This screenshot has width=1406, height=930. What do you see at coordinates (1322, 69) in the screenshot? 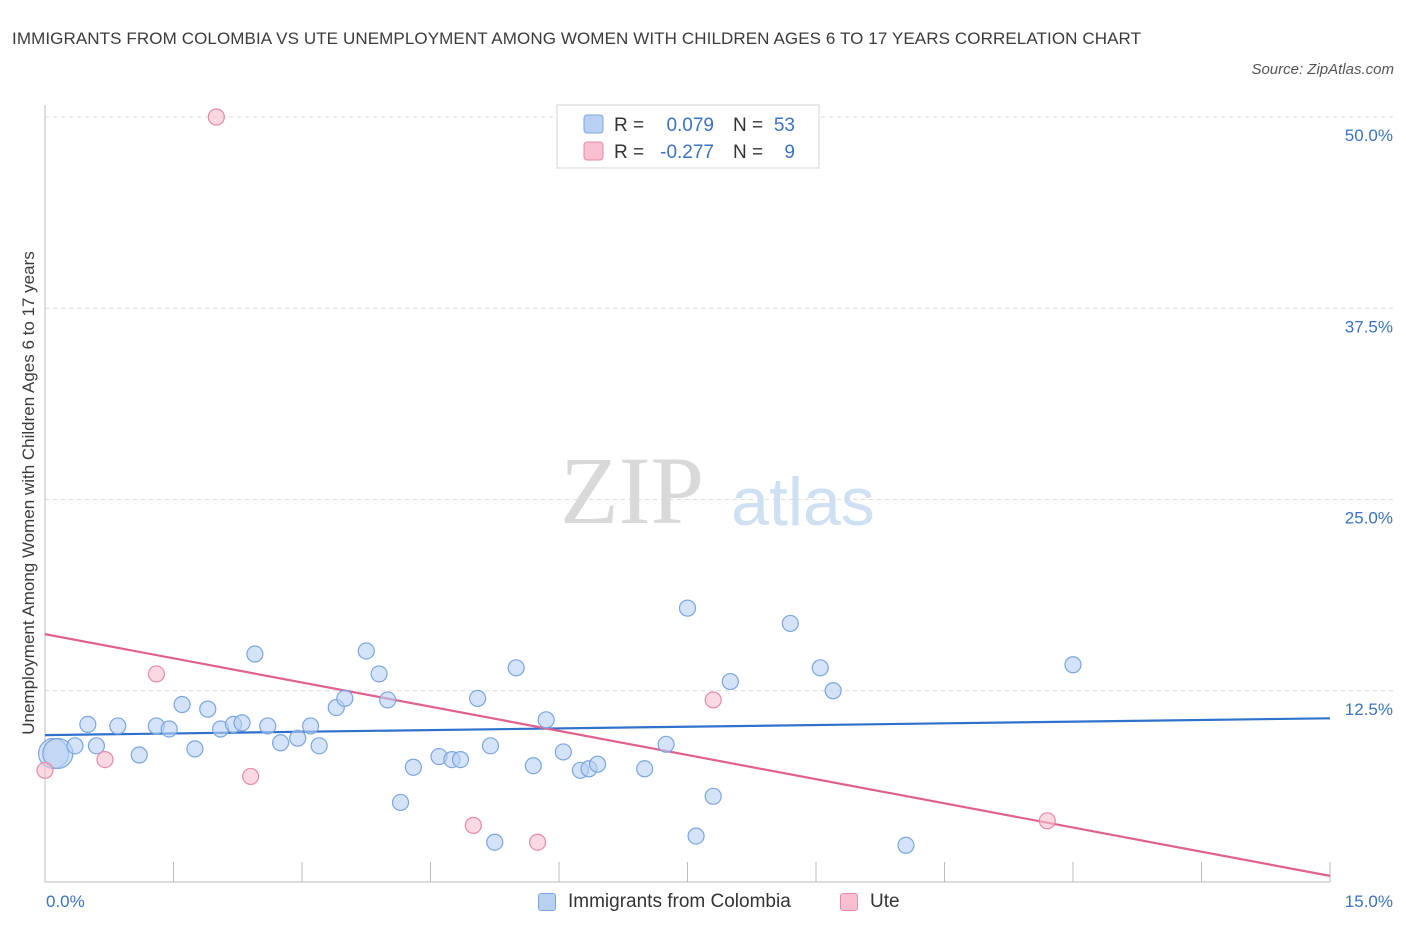
I see `chart-source: Source: ZipAtlas.com` at bounding box center [1322, 69].